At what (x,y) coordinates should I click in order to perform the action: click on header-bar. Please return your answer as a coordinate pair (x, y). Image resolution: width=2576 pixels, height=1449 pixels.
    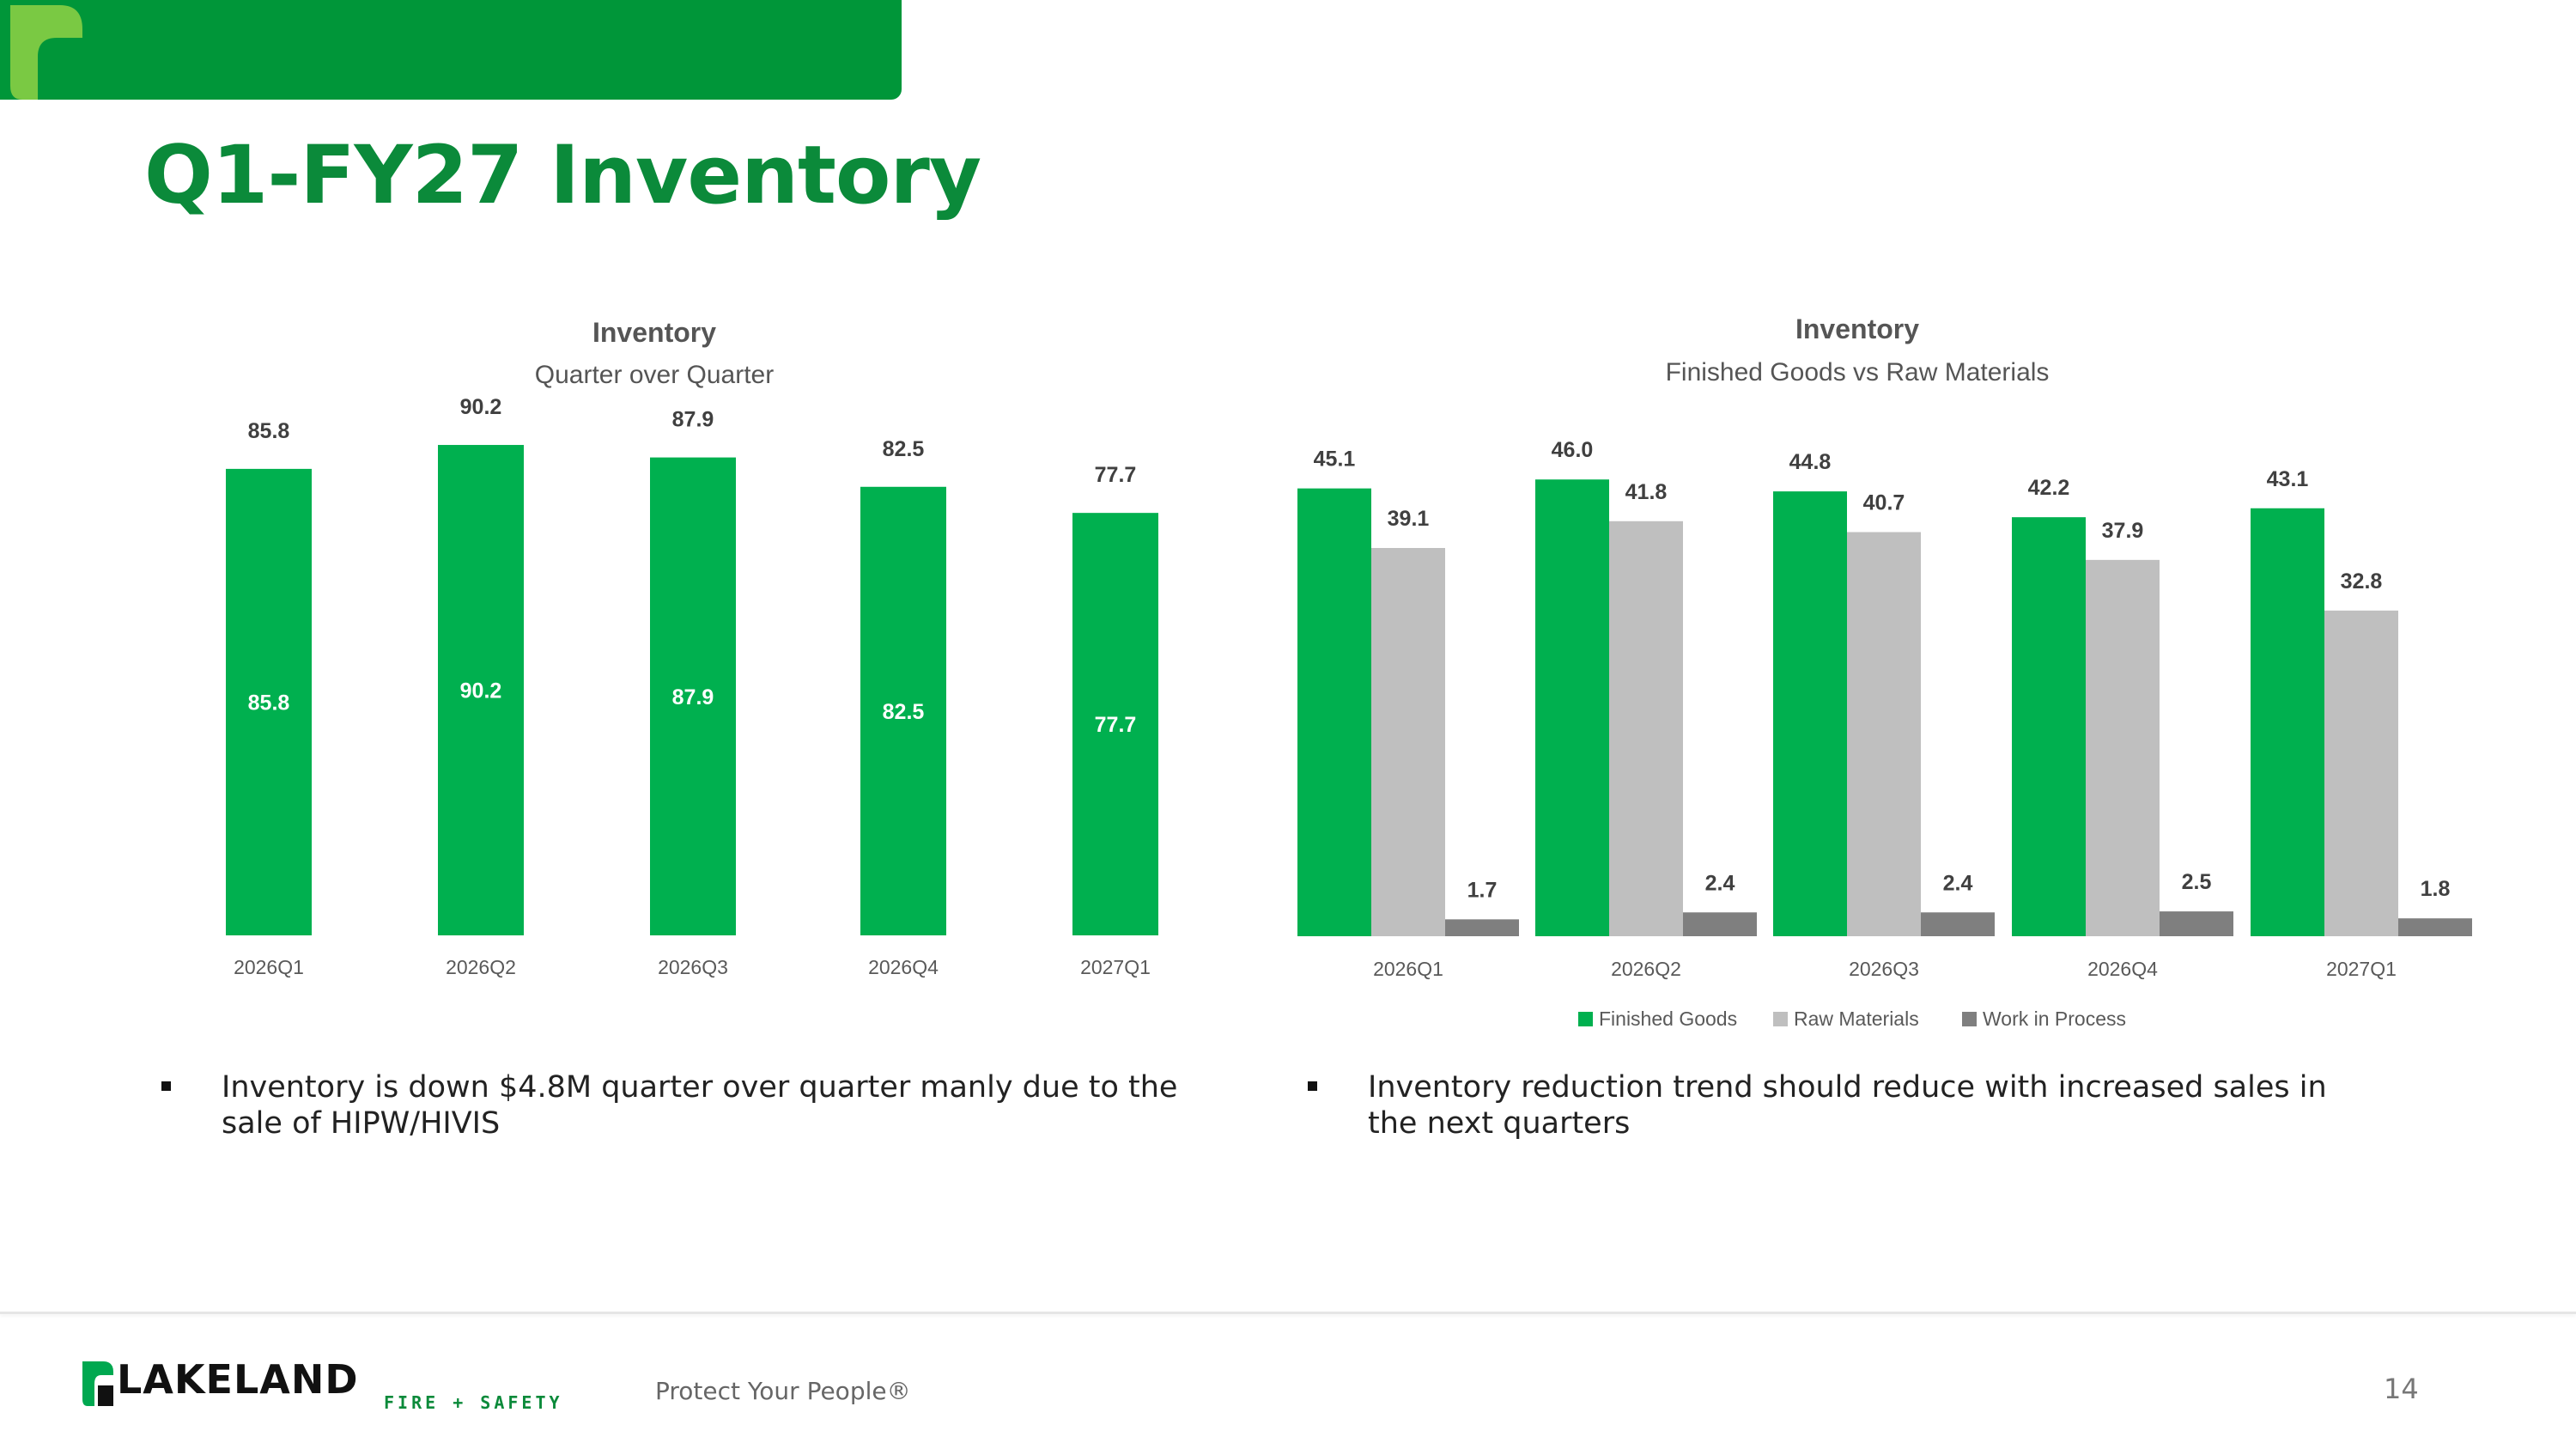
    Looking at the image, I should click on (451, 50).